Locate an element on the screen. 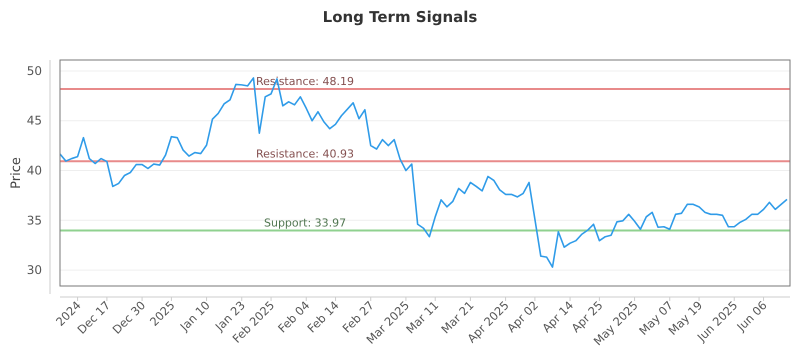  y-tick-label: 30 is located at coordinates (34, 270).